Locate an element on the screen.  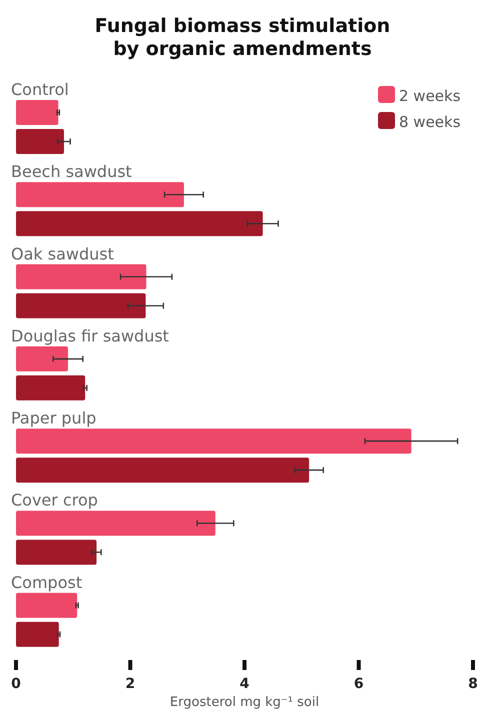
chart-title: Fungal biomass stimulation by organic amendments is located at coordinates (242, 37).